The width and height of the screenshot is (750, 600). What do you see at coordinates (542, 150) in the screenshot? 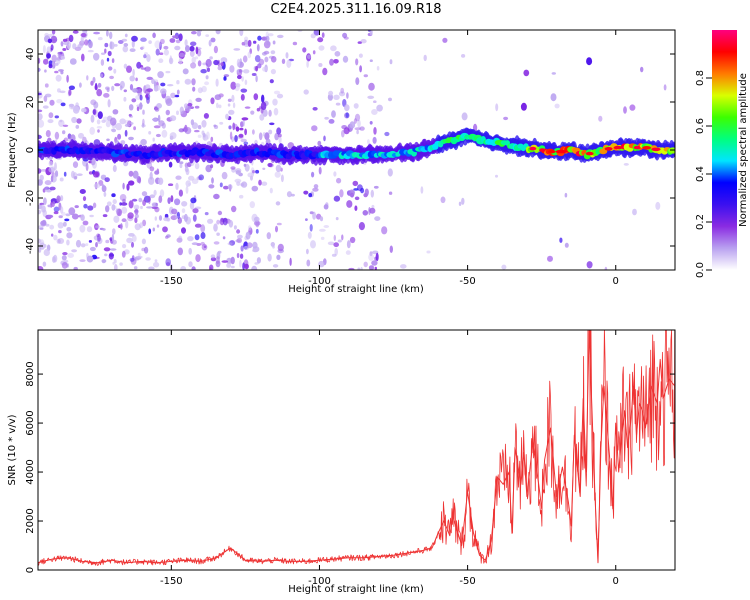
I see `spectrogram-ridge-peak` at bounding box center [542, 150].